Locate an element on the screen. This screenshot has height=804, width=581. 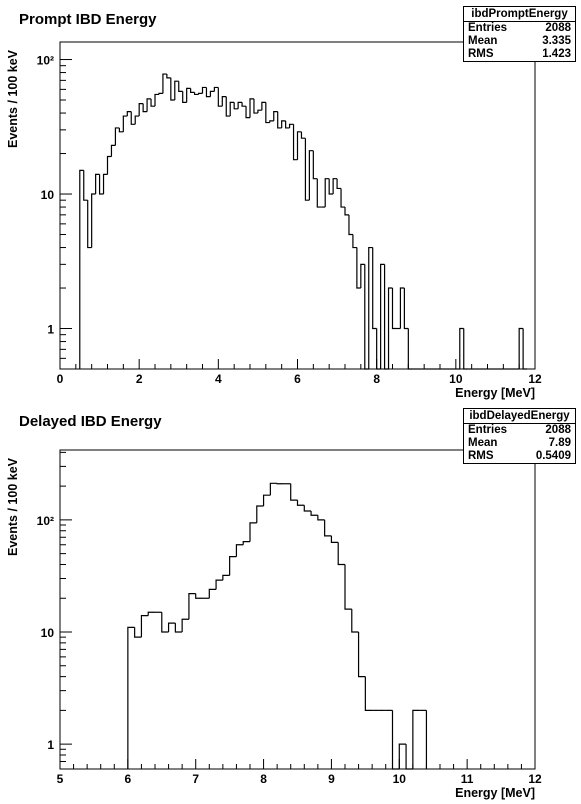
x-tick-label: 5 is located at coordinates (60, 779).